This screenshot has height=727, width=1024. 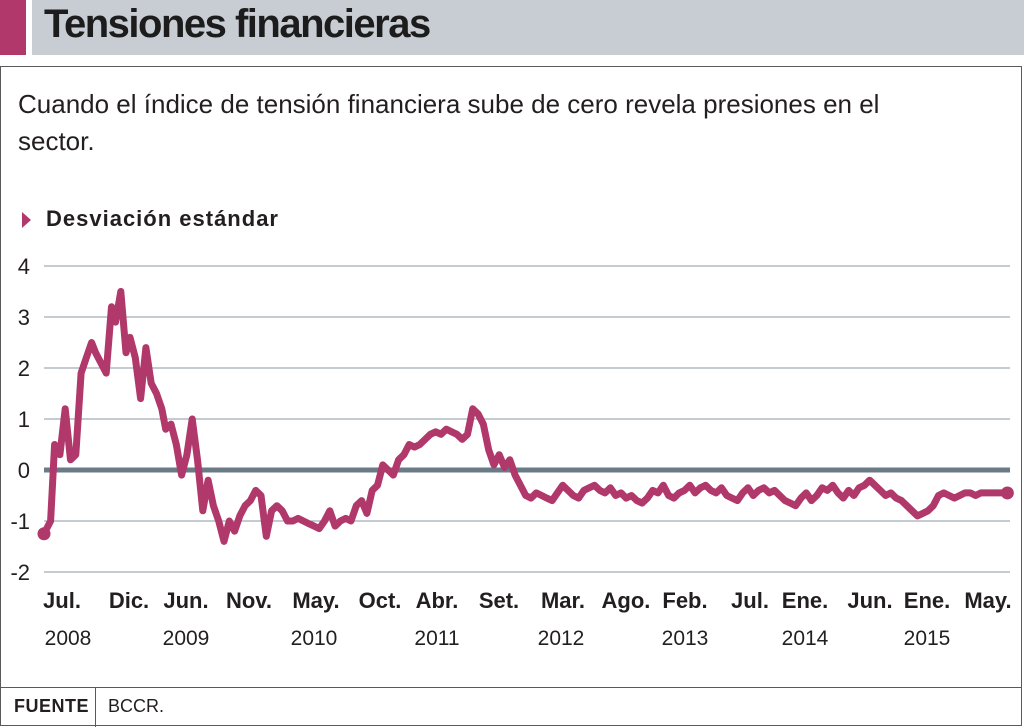 I want to click on x-year-label: 2012, so click(x=561, y=638).